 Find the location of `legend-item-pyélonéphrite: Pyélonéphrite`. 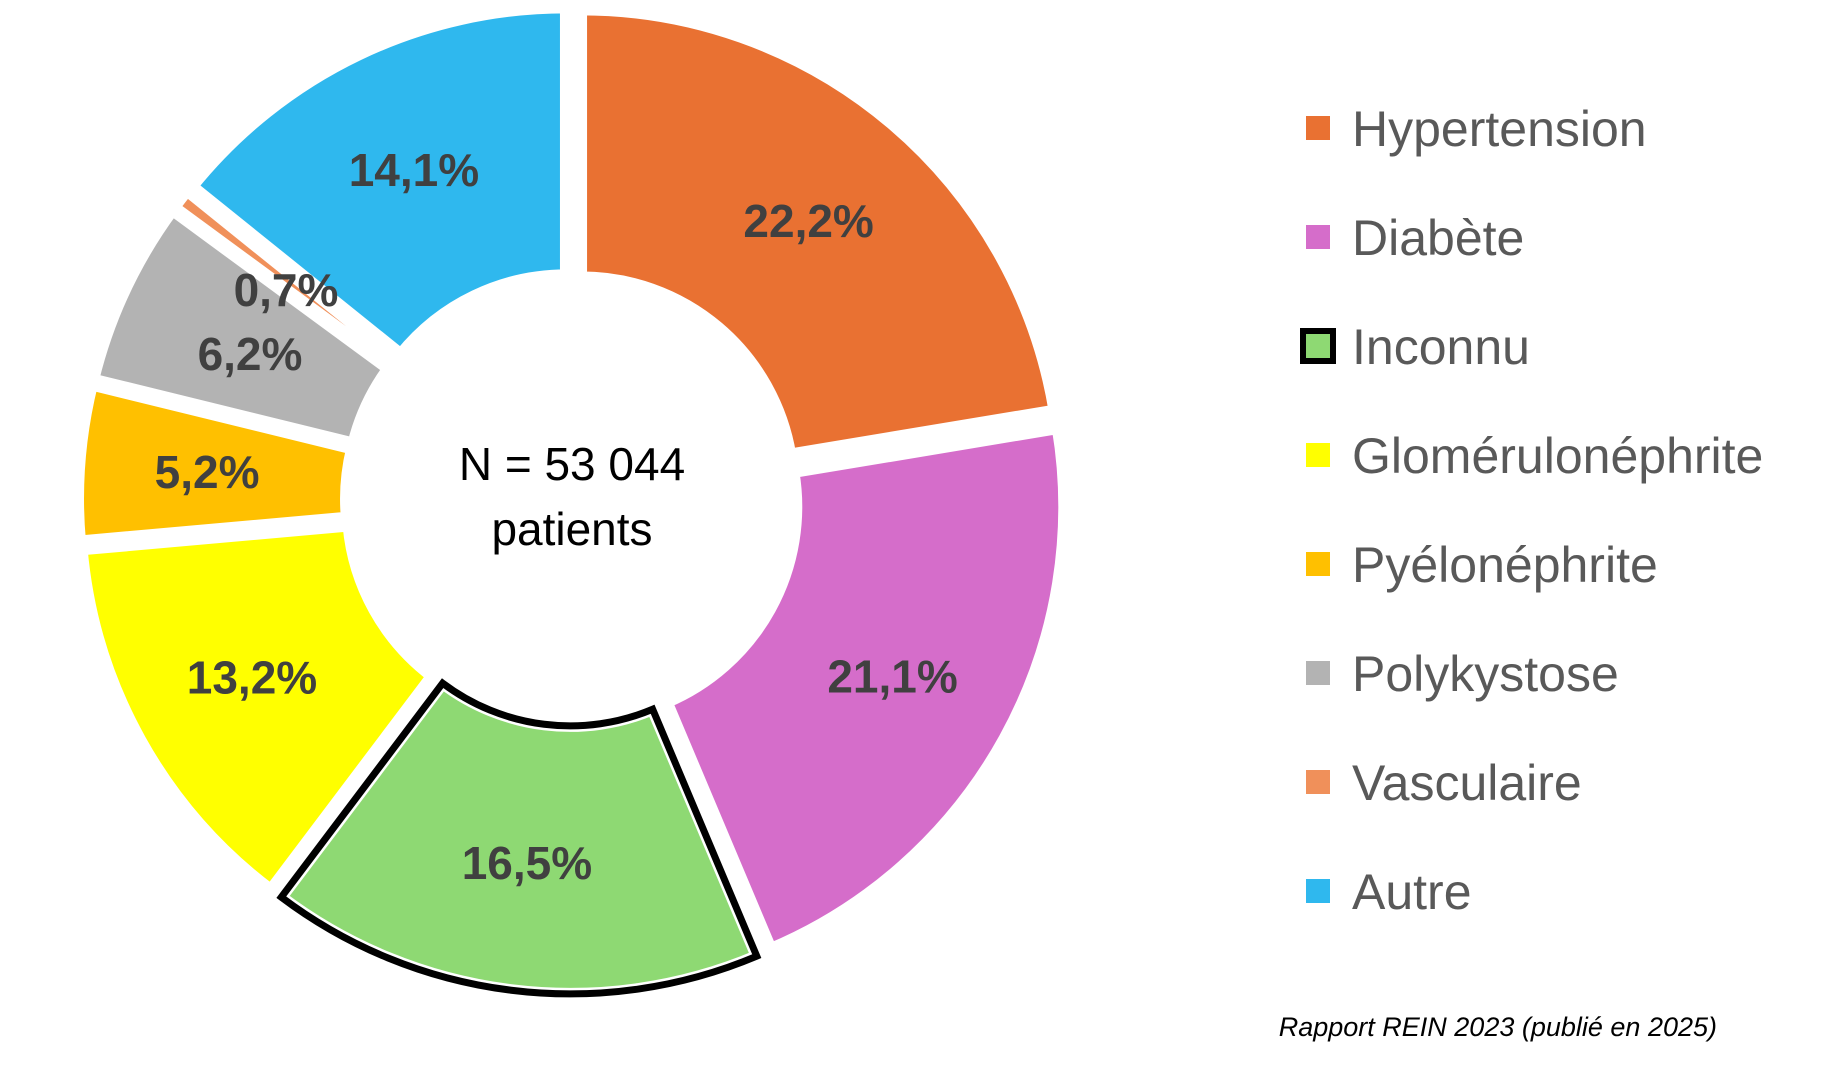

legend-item-pyélonéphrite: Pyélonéphrite is located at coordinates (1482, 565).